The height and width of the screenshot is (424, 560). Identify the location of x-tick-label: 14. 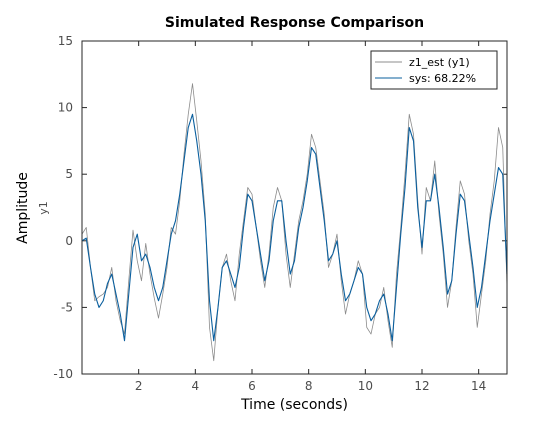
(478, 386).